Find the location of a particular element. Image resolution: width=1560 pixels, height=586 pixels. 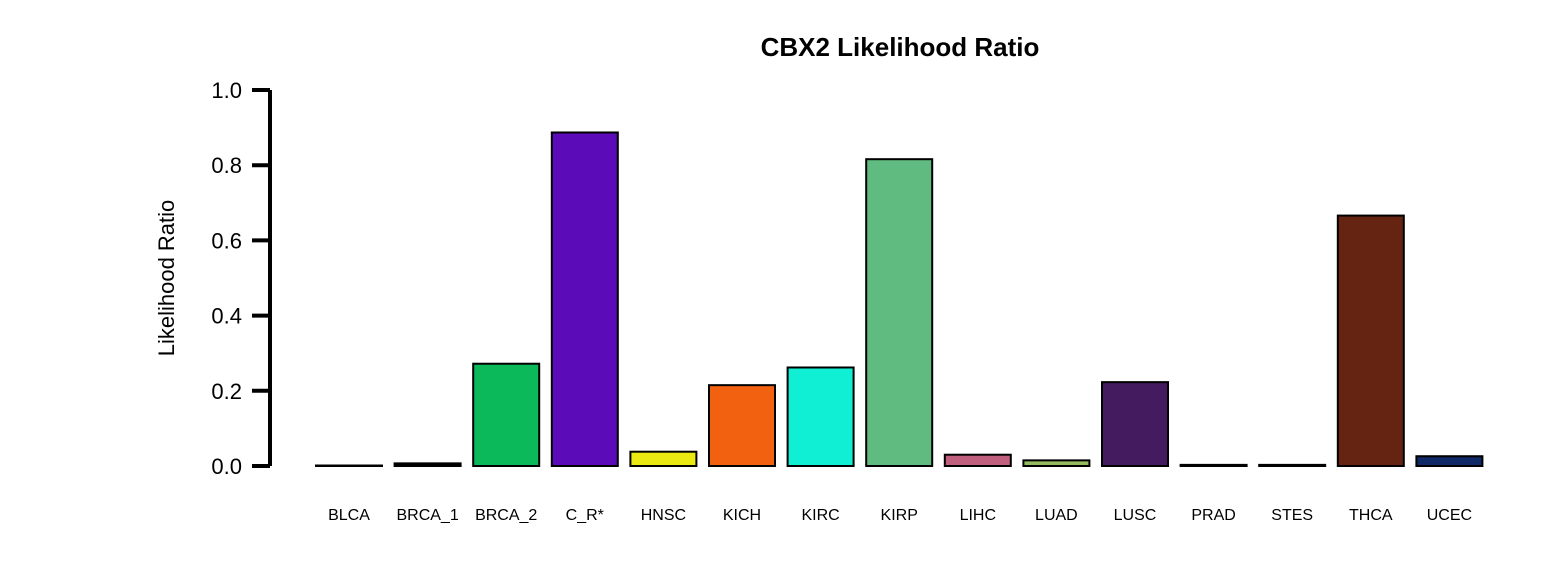

bar-ucec is located at coordinates (1449, 461).